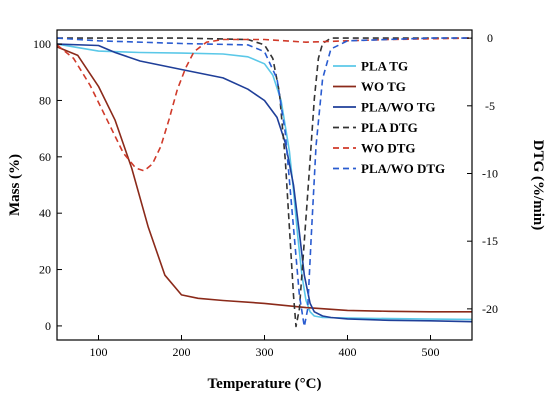 Image resolution: width=550 pixels, height=400 pixels. Describe the element at coordinates (182, 352) in the screenshot. I see `x-tick-label: 200` at that location.